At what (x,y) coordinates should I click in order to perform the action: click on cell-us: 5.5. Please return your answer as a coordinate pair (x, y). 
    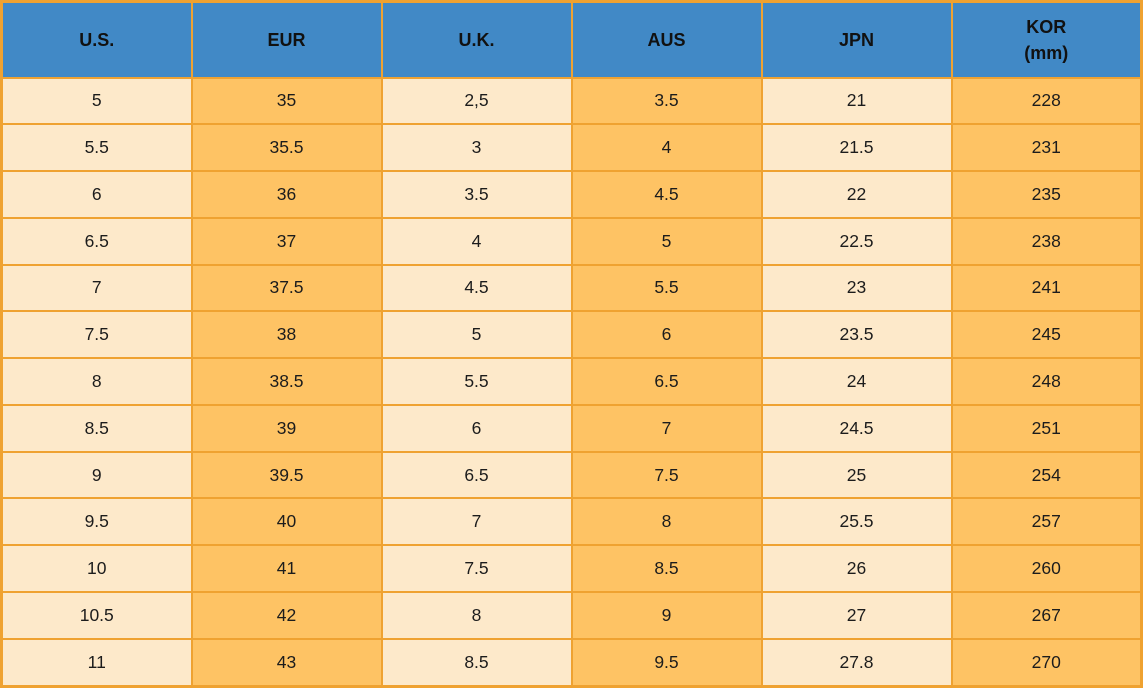
    Looking at the image, I should click on (96, 148).